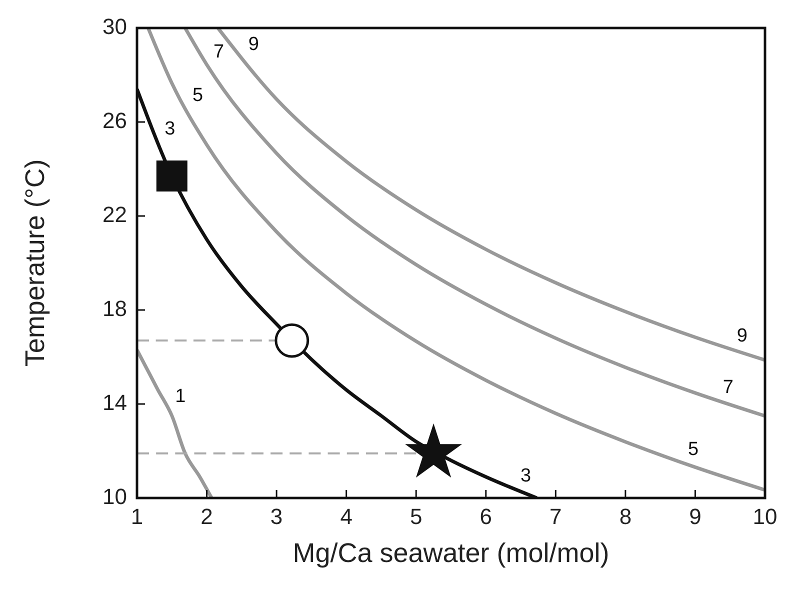 The width and height of the screenshot is (790, 606). Describe the element at coordinates (765, 516) in the screenshot. I see `x-tick-label: 10` at that location.